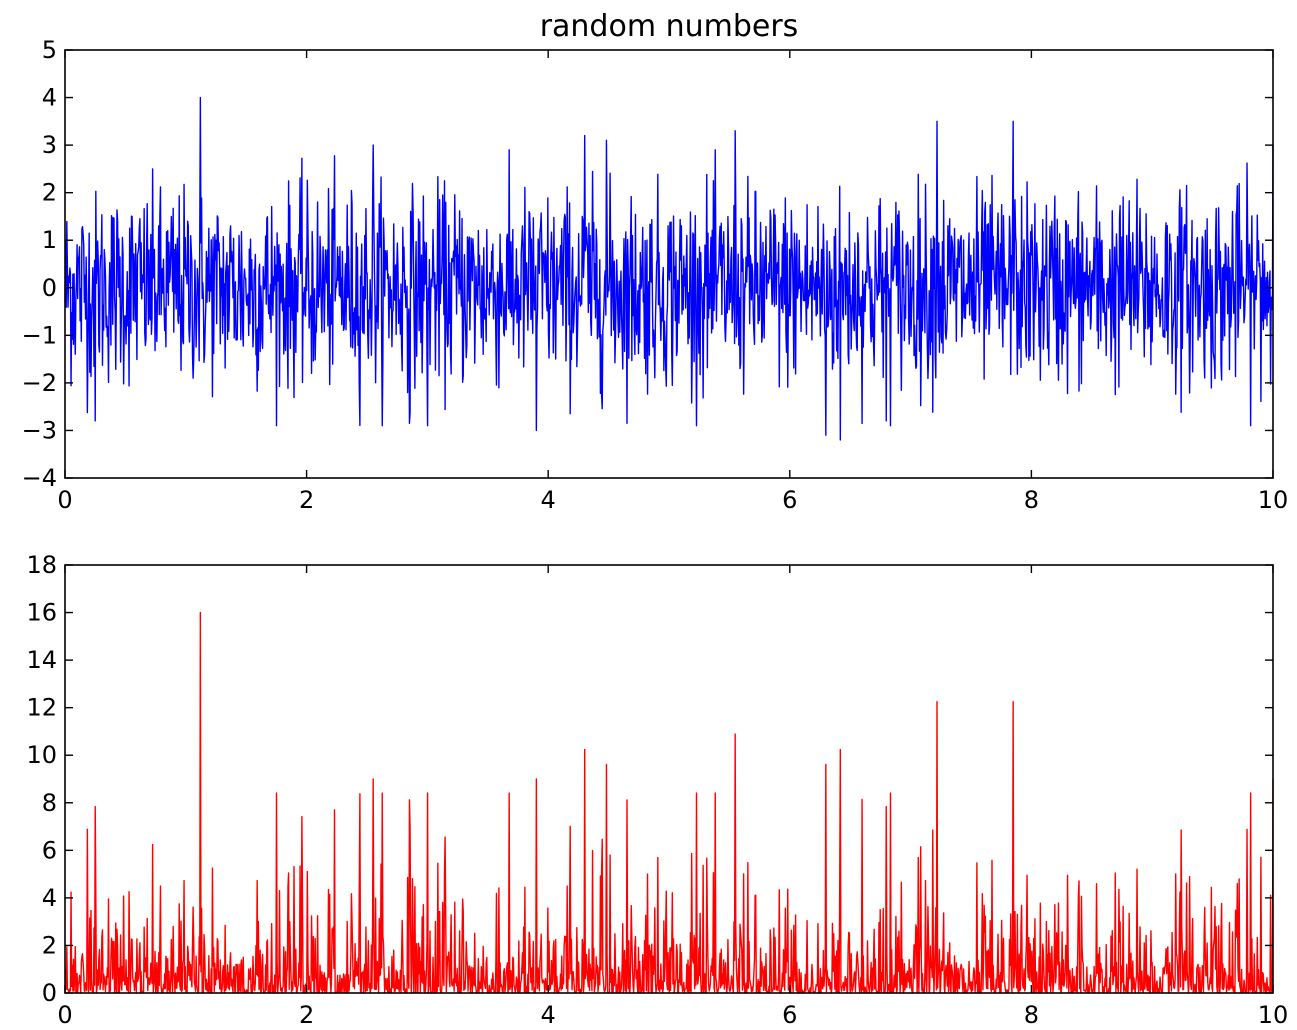 Image resolution: width=1297 pixels, height=1030 pixels. I want to click on y-tick-label: −3, so click(39, 430).